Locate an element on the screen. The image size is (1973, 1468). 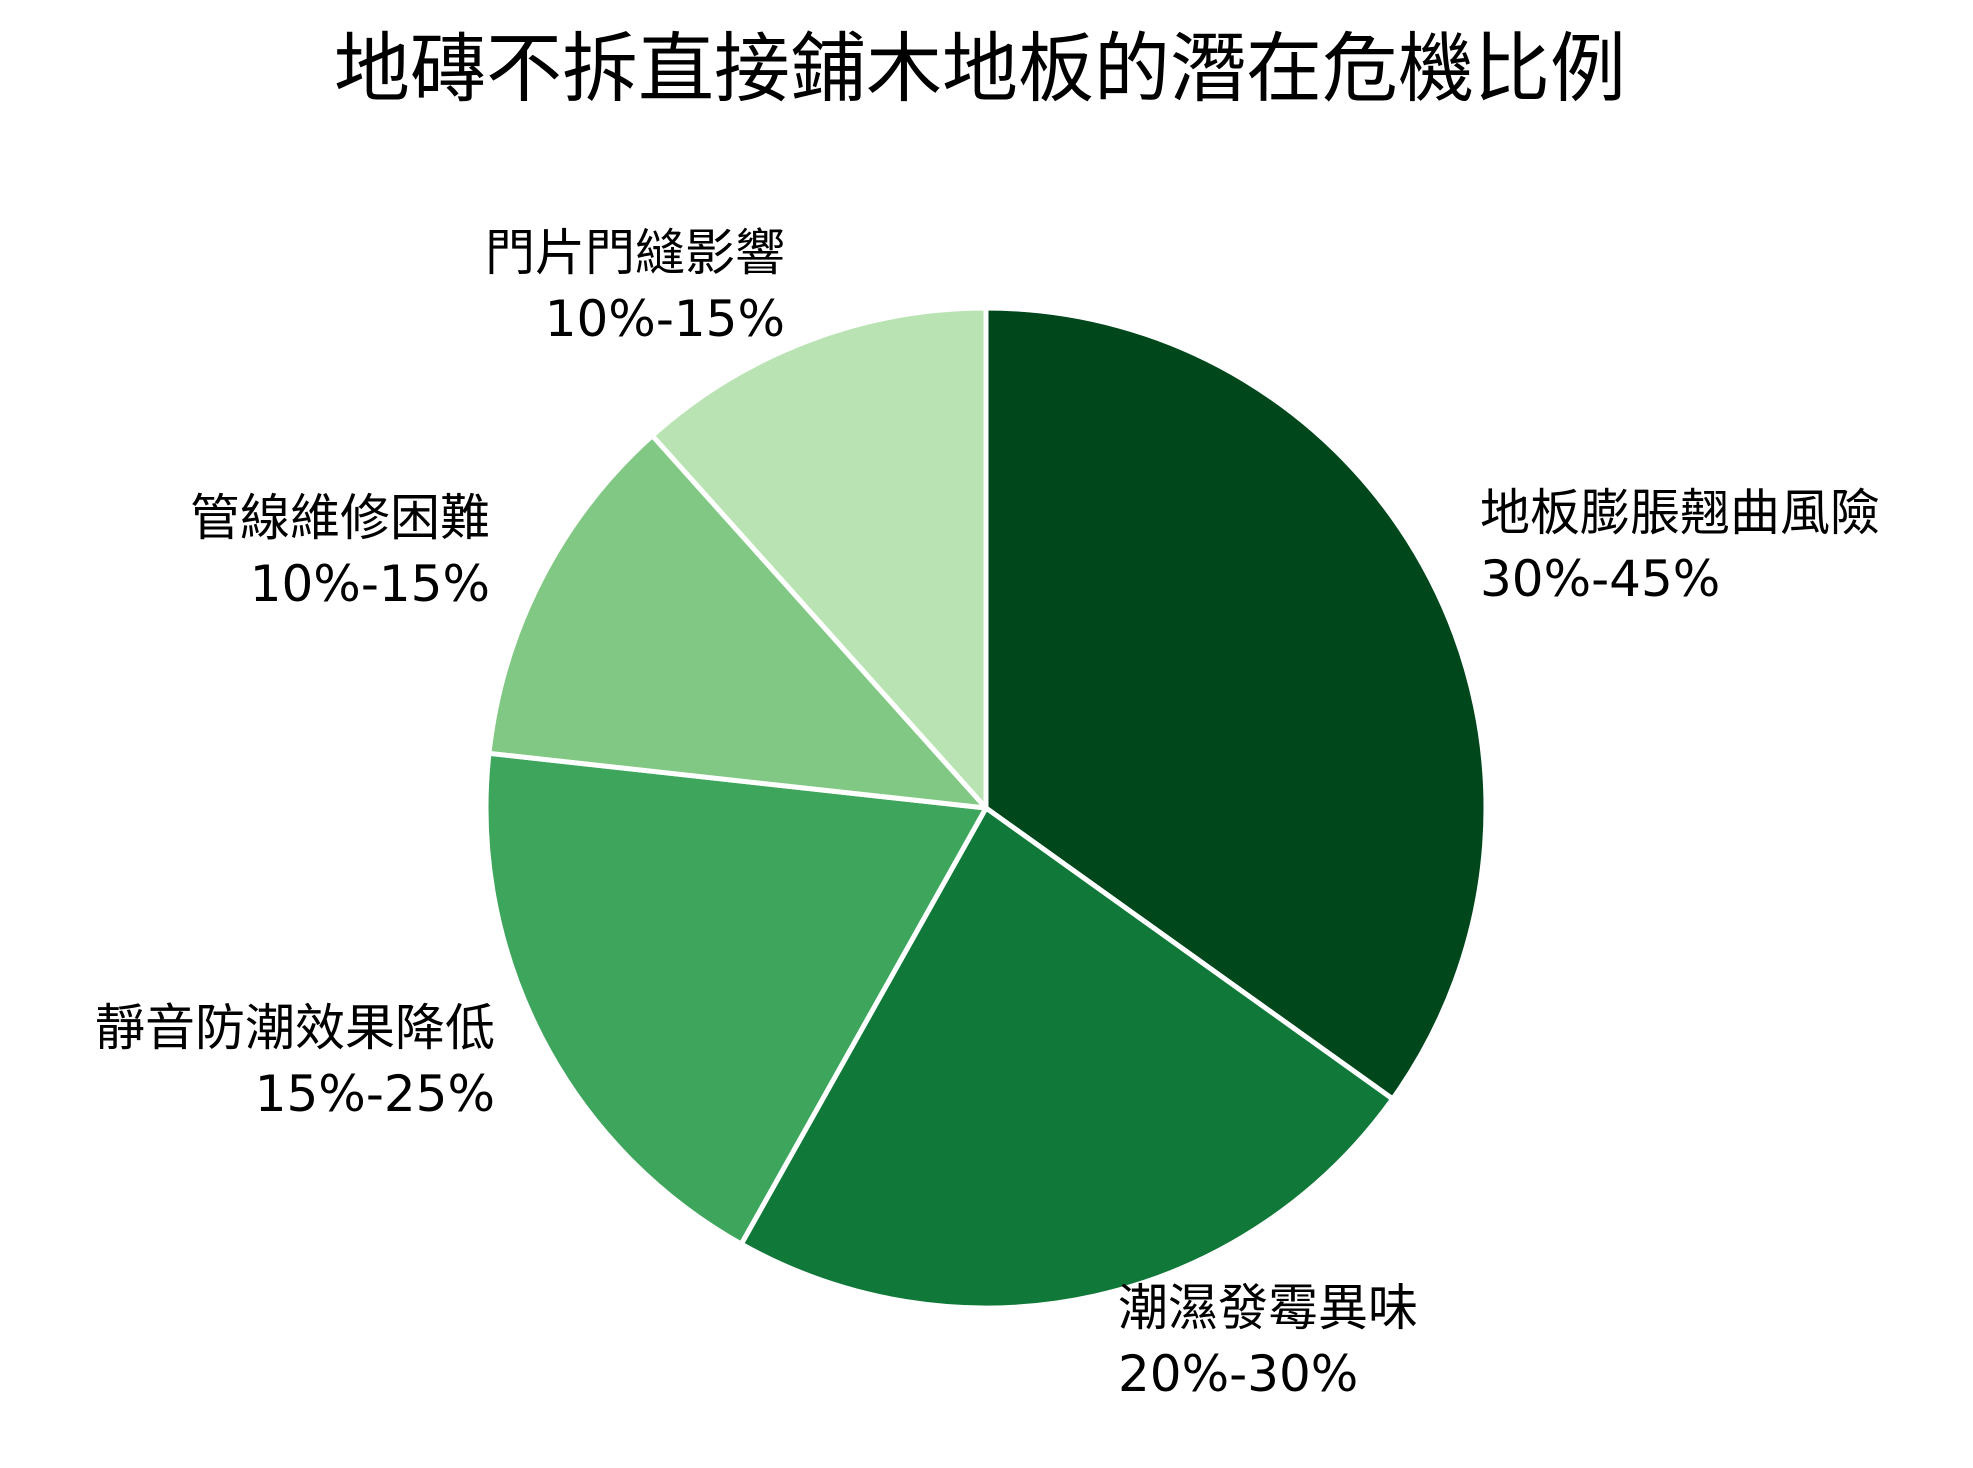
slice-range-1: 30%-45% is located at coordinates (1600, 579).